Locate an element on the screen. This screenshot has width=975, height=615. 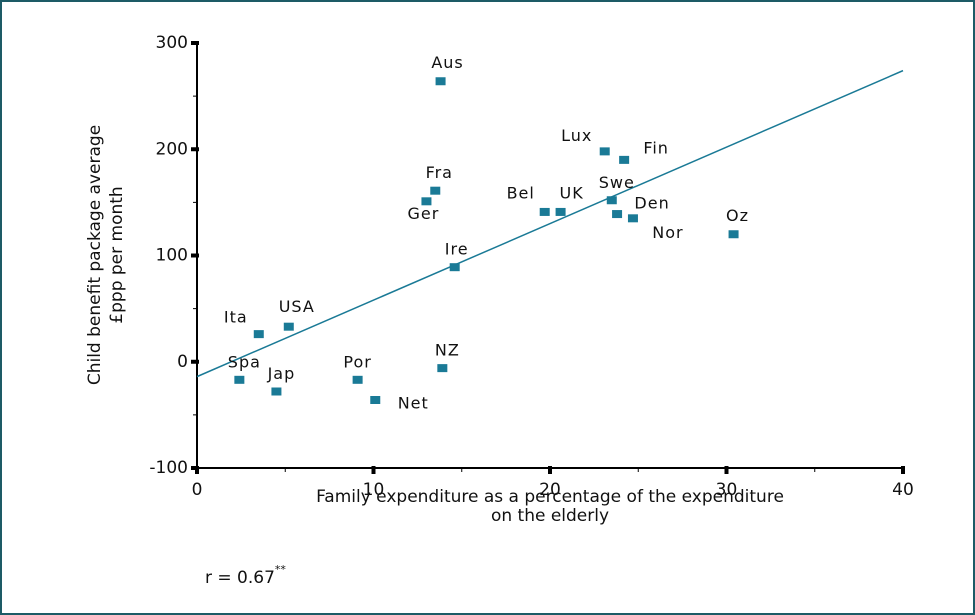
point-label: UK is located at coordinates (571, 192).